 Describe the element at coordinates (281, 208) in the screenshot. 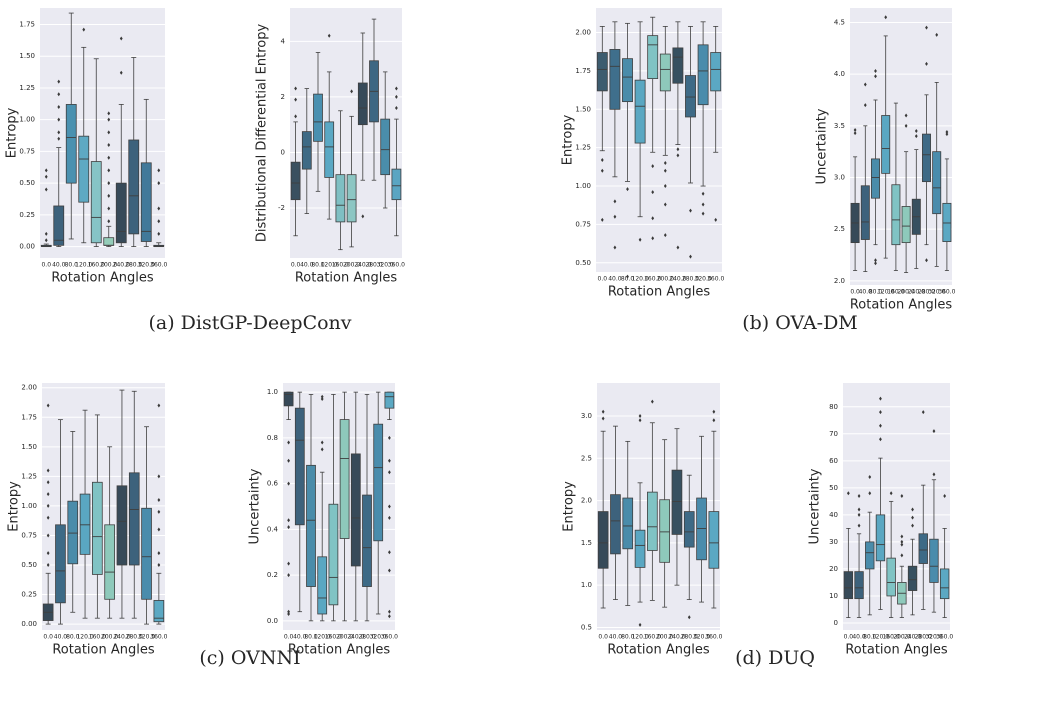

I see `y-tick-label: -2` at that location.